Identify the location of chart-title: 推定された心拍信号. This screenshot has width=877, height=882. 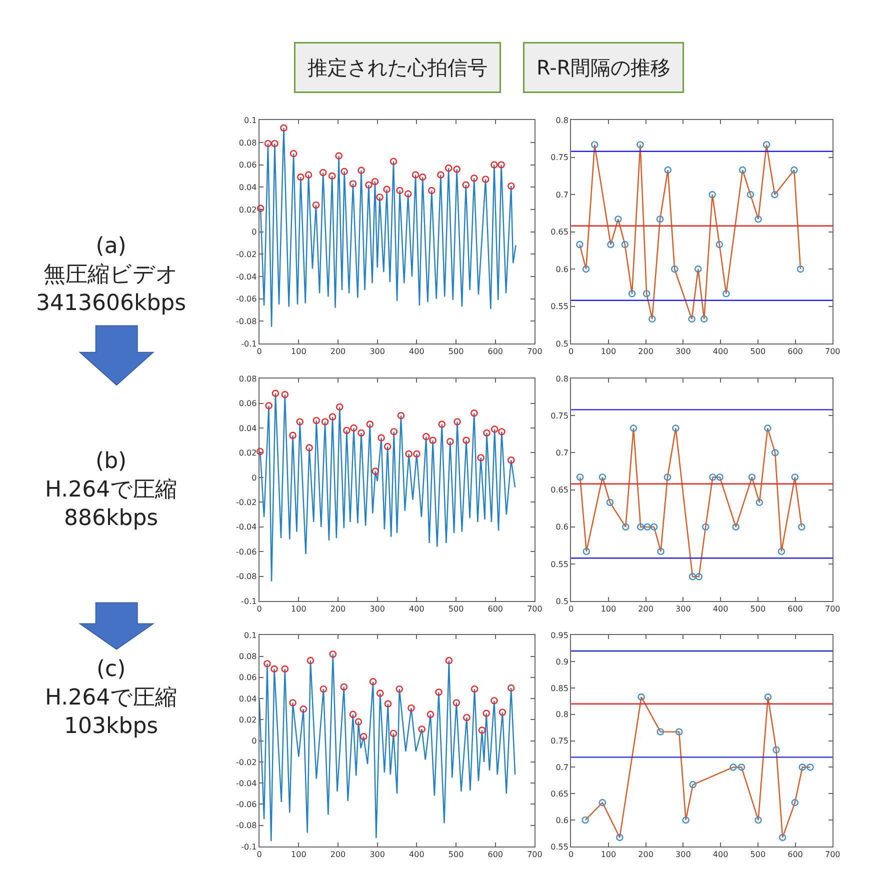
(398, 68).